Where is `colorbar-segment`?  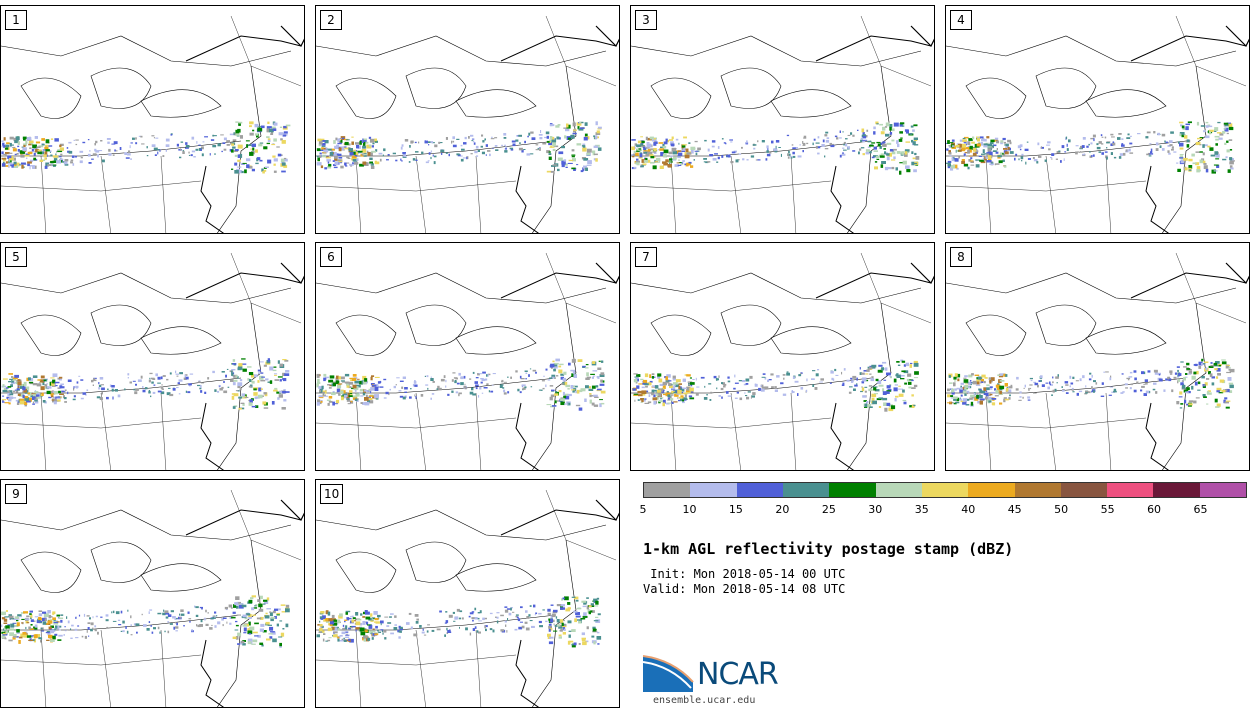 colorbar-segment is located at coordinates (667, 490).